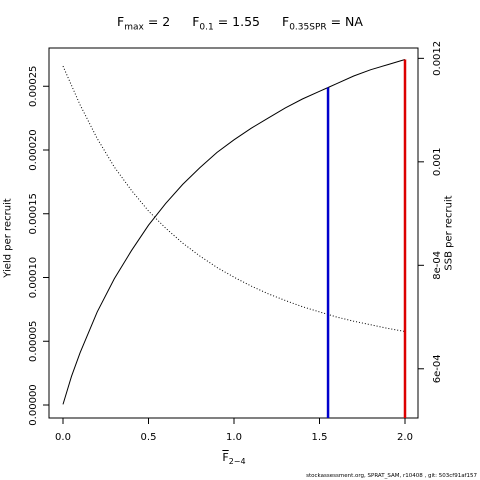  What do you see at coordinates (234, 437) in the screenshot?
I see `x-tick-label: 1.0` at bounding box center [234, 437].